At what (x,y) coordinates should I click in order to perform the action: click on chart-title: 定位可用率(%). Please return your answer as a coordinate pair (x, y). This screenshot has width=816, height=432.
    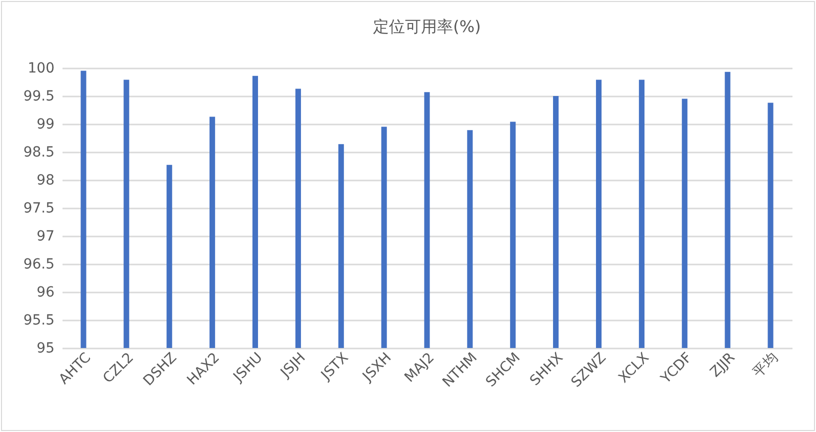
    Looking at the image, I should click on (427, 26).